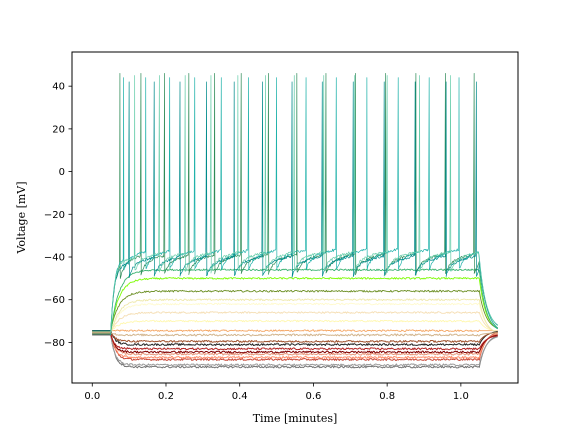  I want to click on x-tick-label: 0.0, so click(92, 396).